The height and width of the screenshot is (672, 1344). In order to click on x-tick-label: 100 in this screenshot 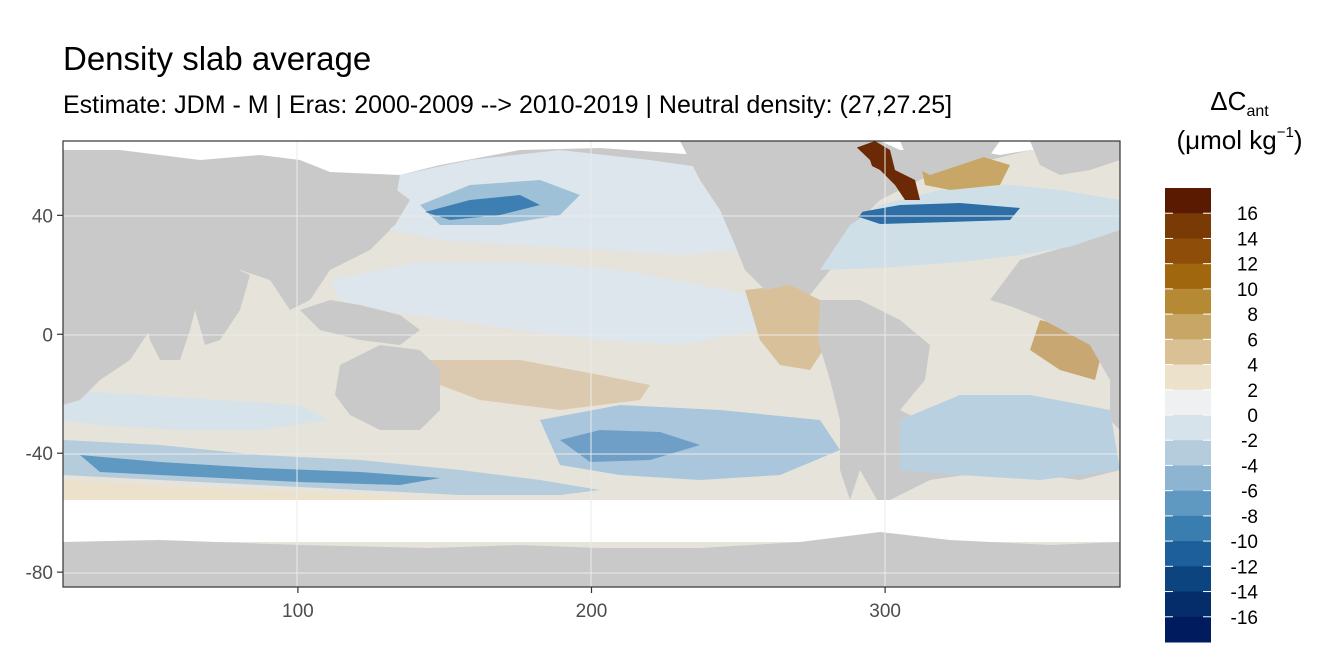, I will do `click(298, 611)`.